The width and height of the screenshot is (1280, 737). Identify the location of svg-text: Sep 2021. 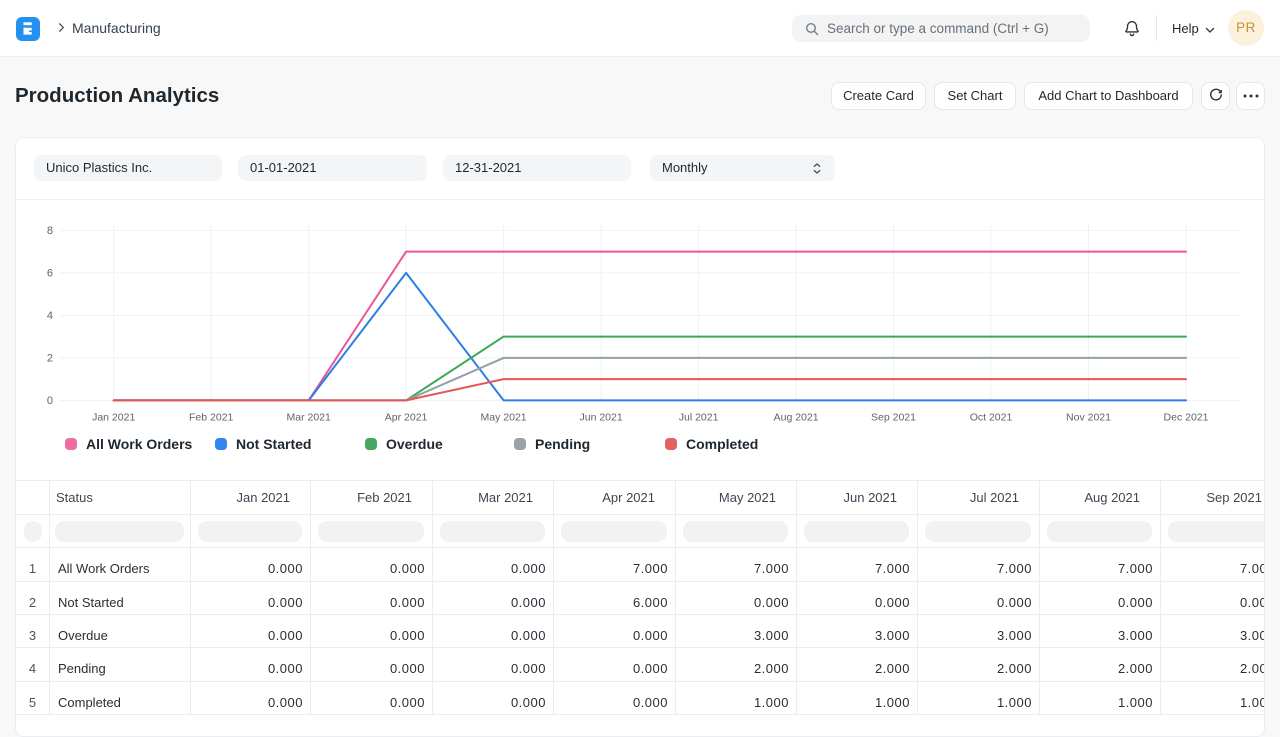
(893, 418).